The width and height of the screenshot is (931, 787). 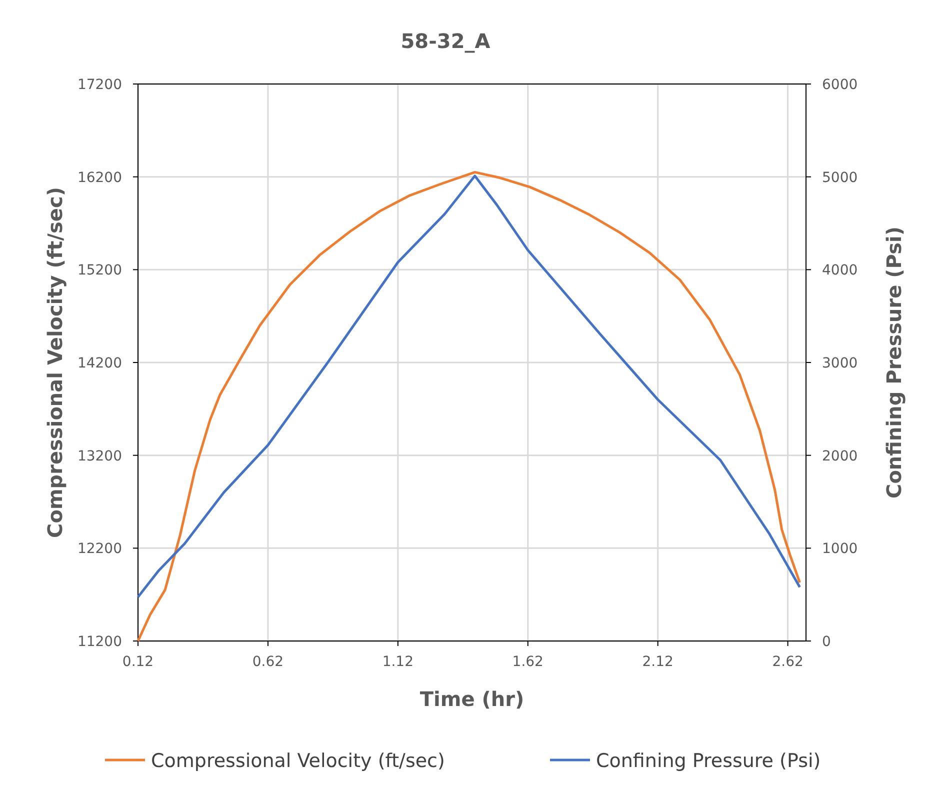 What do you see at coordinates (298, 761) in the screenshot?
I see `legend-label: Compressional Velocity (ft/sec)` at bounding box center [298, 761].